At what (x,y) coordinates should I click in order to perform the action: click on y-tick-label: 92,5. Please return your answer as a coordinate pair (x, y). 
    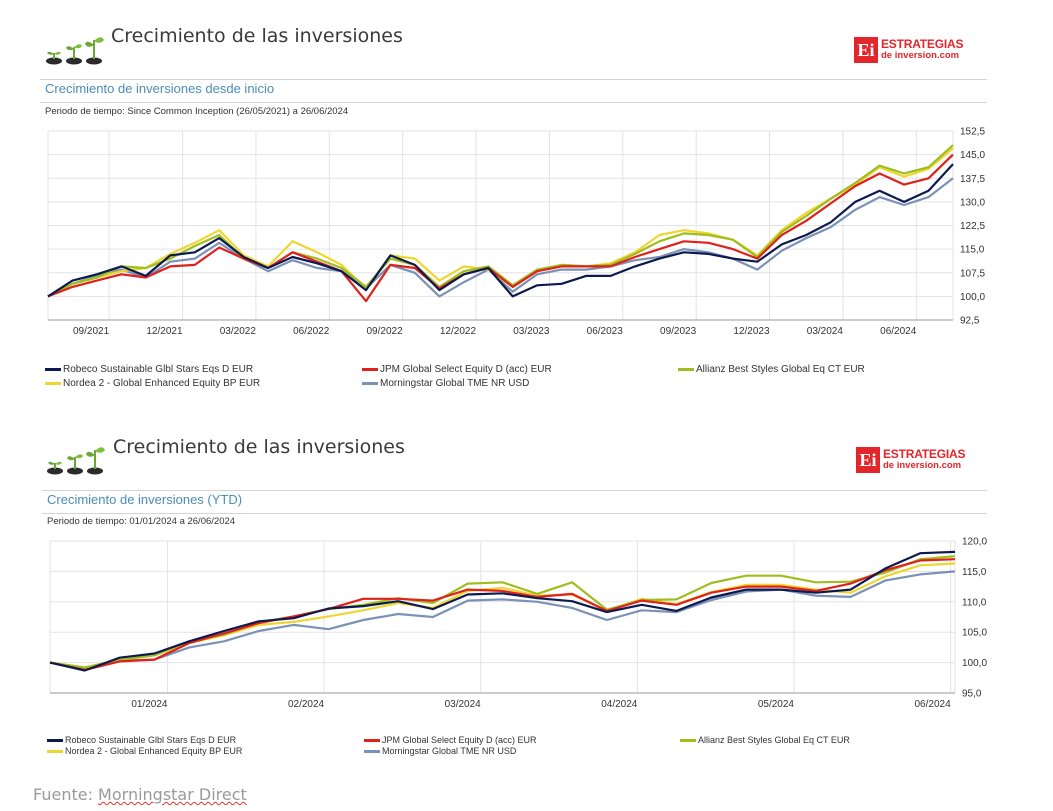
    Looking at the image, I should click on (970, 321).